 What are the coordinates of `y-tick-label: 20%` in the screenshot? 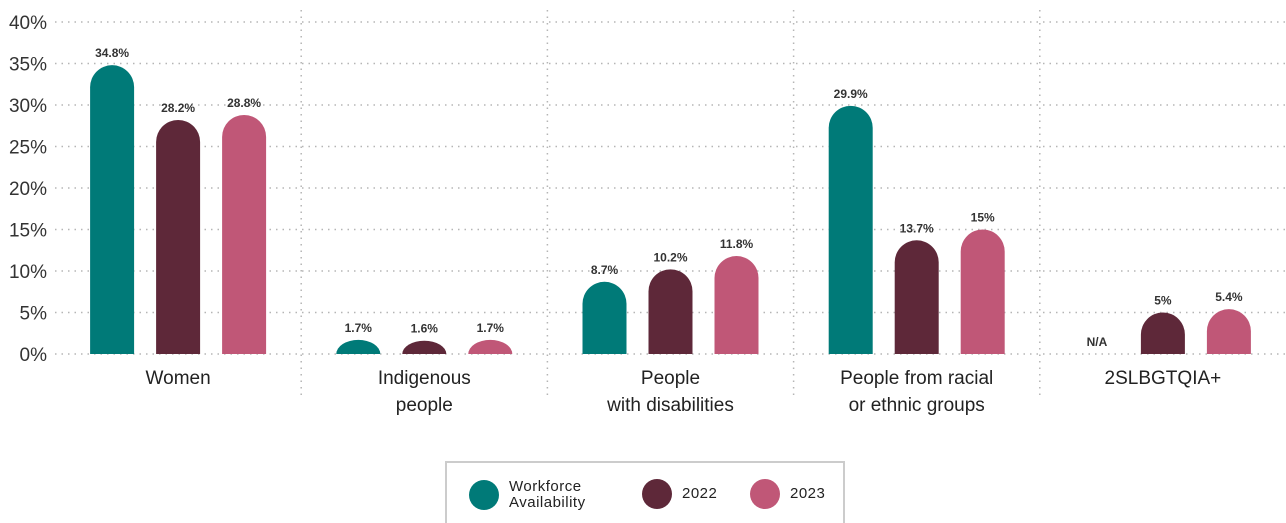 It's located at (28, 189).